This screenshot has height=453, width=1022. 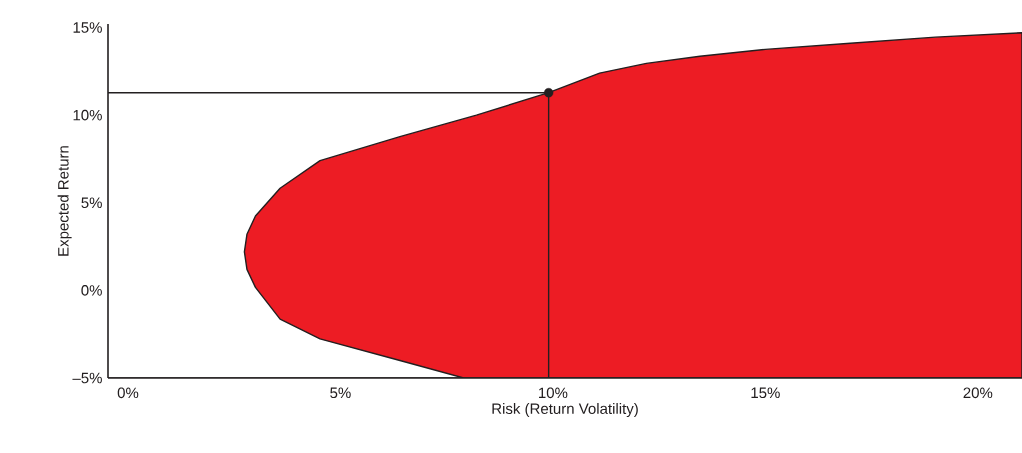 What do you see at coordinates (765, 393) in the screenshot?
I see `x-tick-label: 15%` at bounding box center [765, 393].